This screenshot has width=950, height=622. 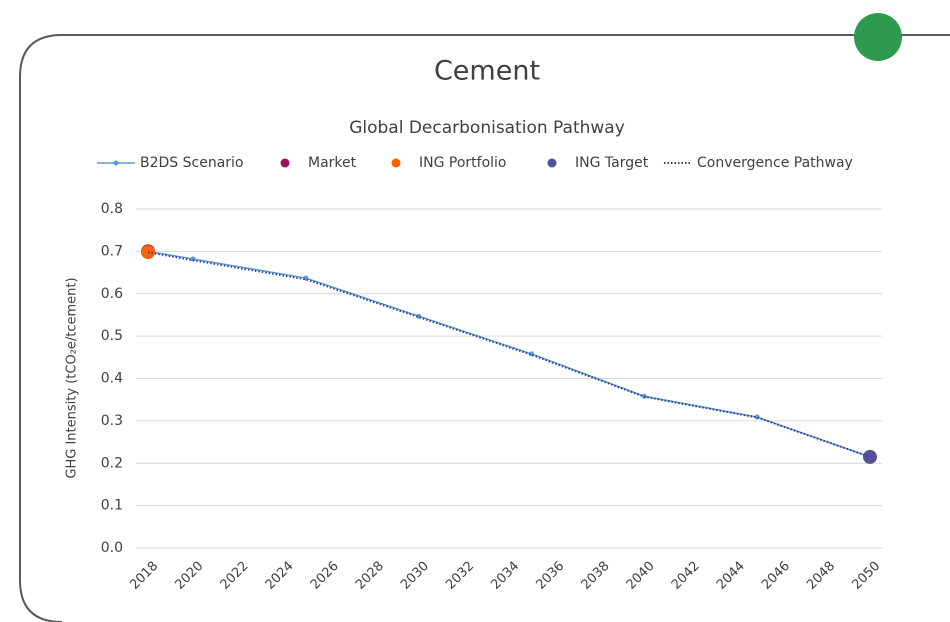 What do you see at coordinates (775, 163) in the screenshot?
I see `legend-label: Convergence Pathway` at bounding box center [775, 163].